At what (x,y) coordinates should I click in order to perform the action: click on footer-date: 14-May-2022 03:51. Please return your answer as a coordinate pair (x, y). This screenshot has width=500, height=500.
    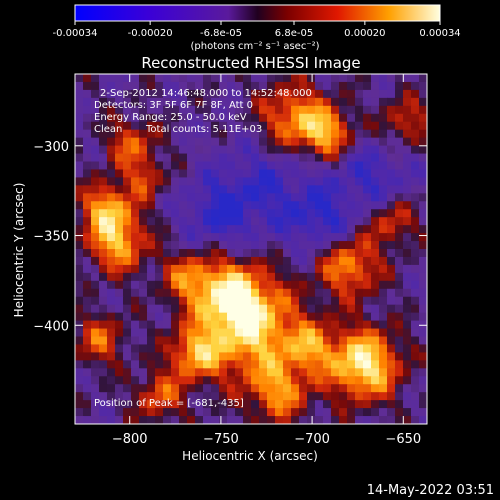
    Looking at the image, I should click on (430, 490).